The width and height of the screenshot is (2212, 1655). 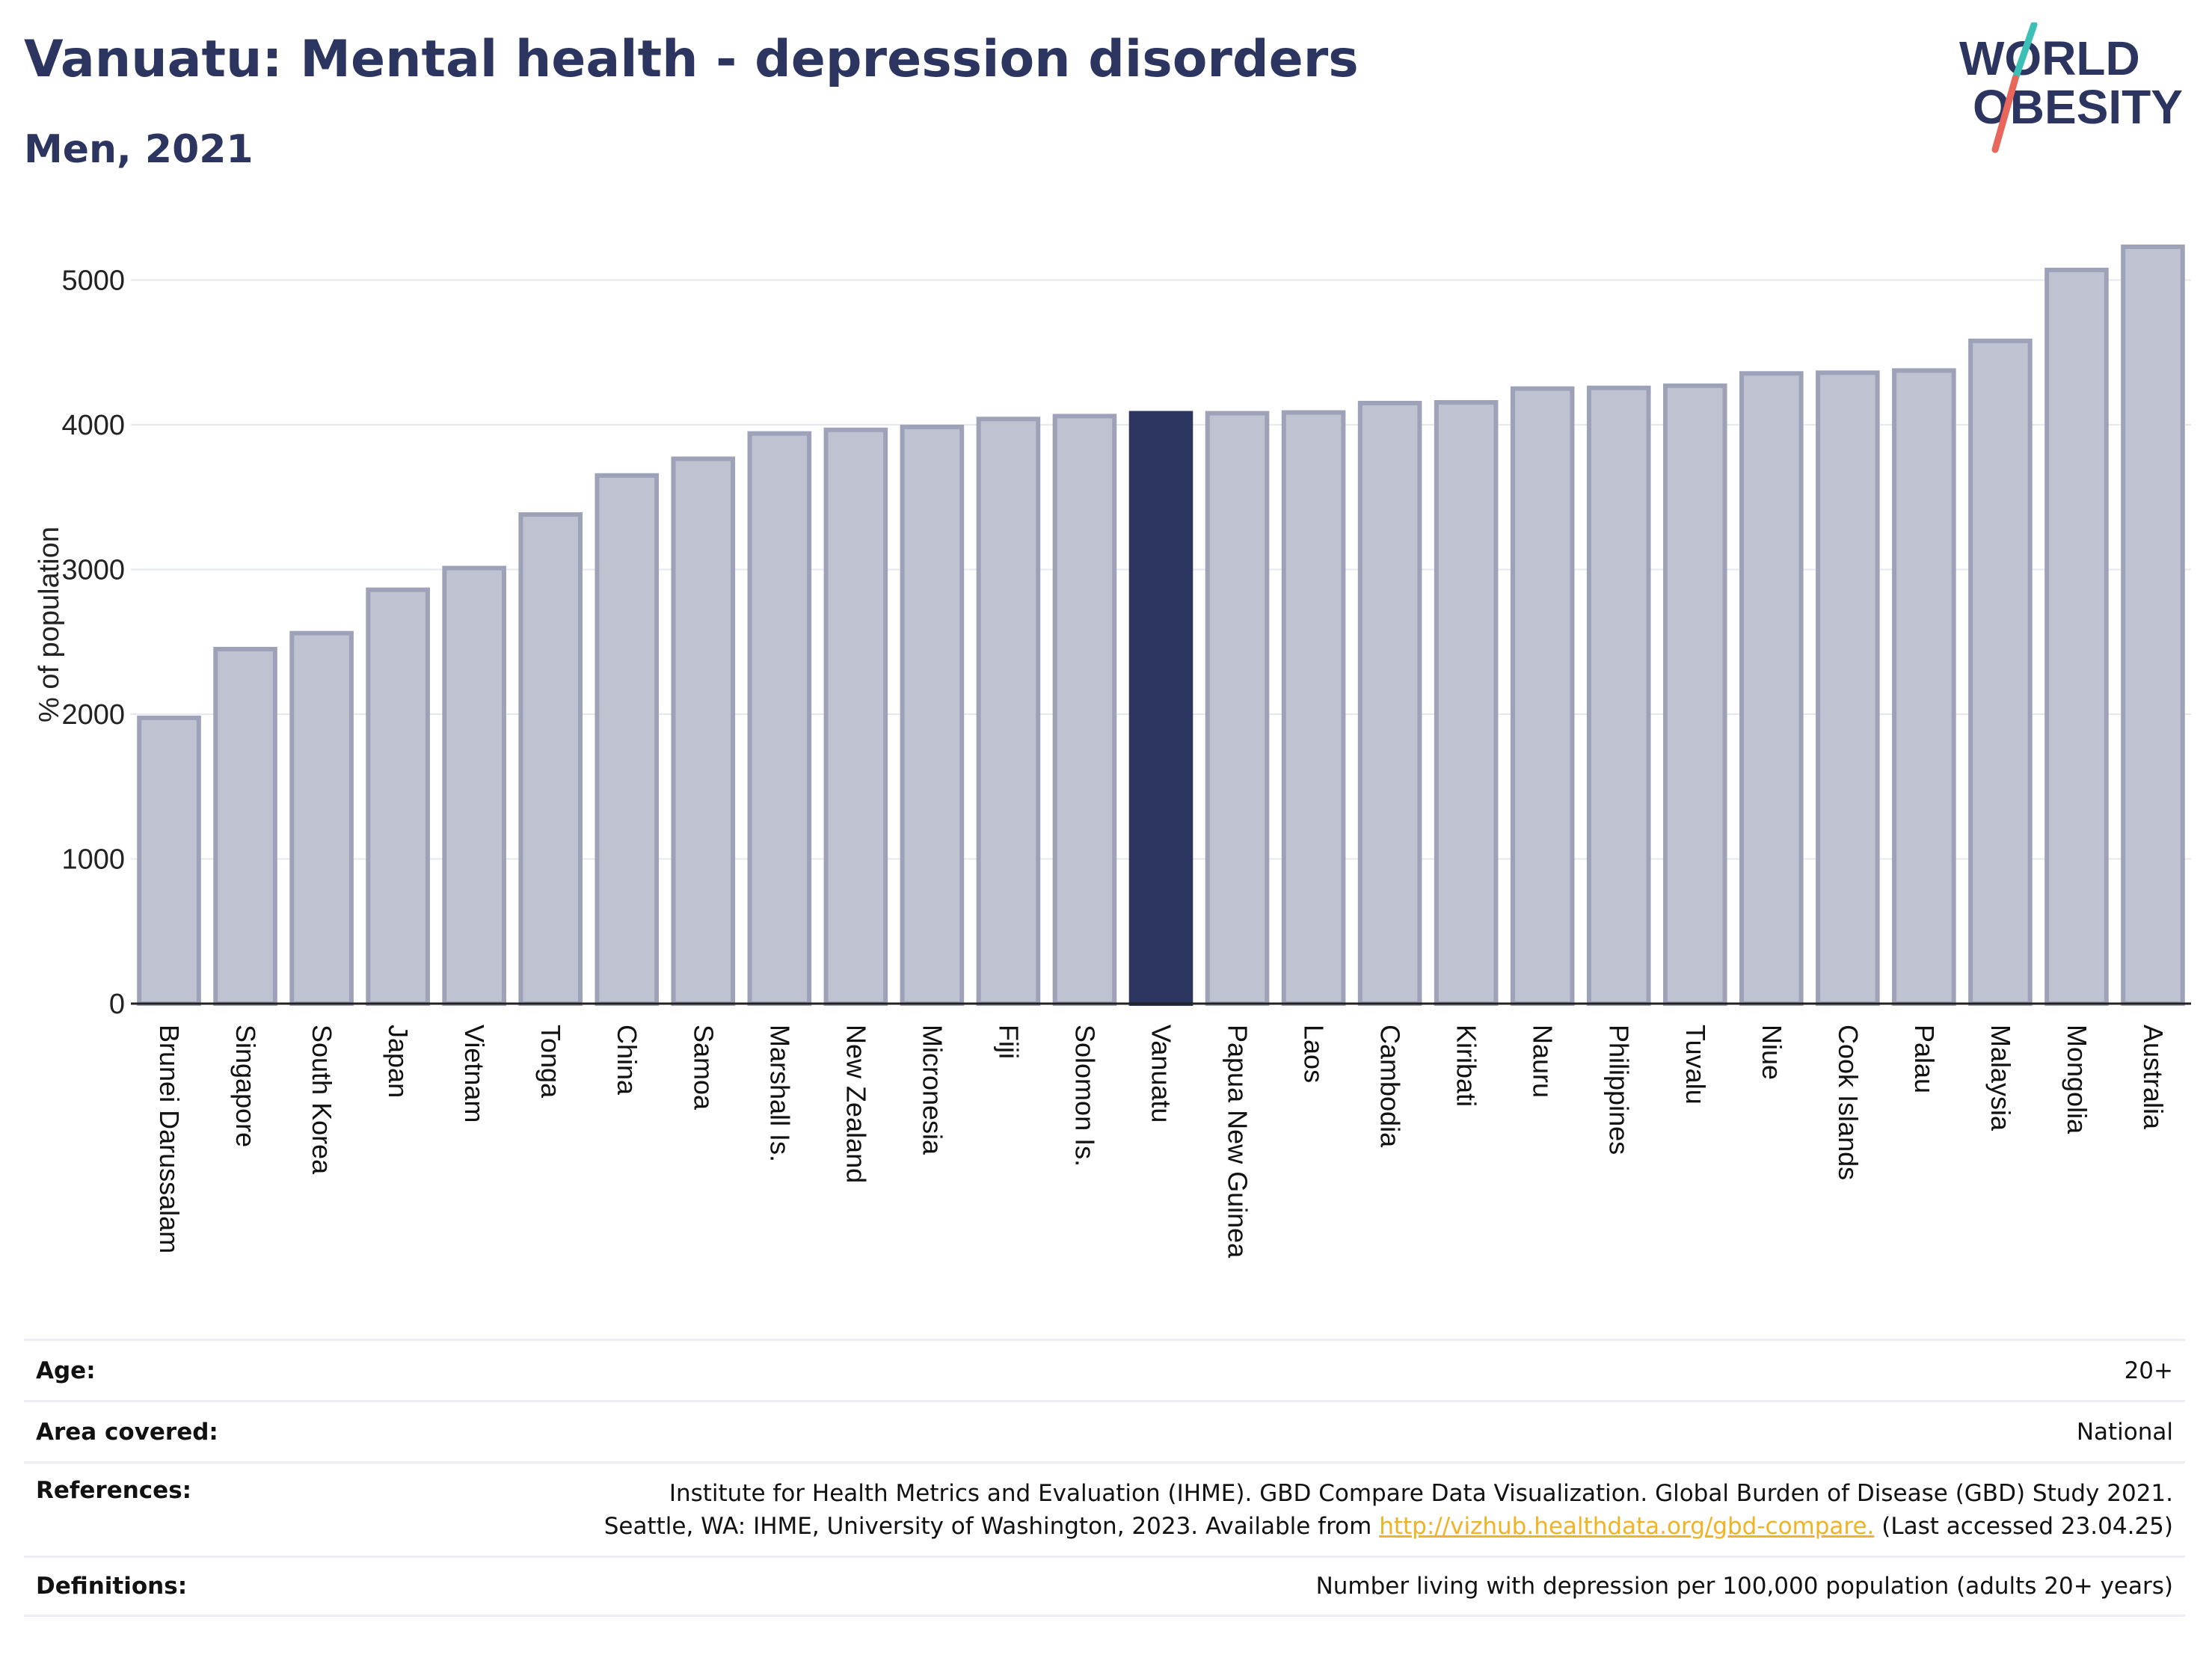 What do you see at coordinates (550, 759) in the screenshot?
I see `bar-tonga` at bounding box center [550, 759].